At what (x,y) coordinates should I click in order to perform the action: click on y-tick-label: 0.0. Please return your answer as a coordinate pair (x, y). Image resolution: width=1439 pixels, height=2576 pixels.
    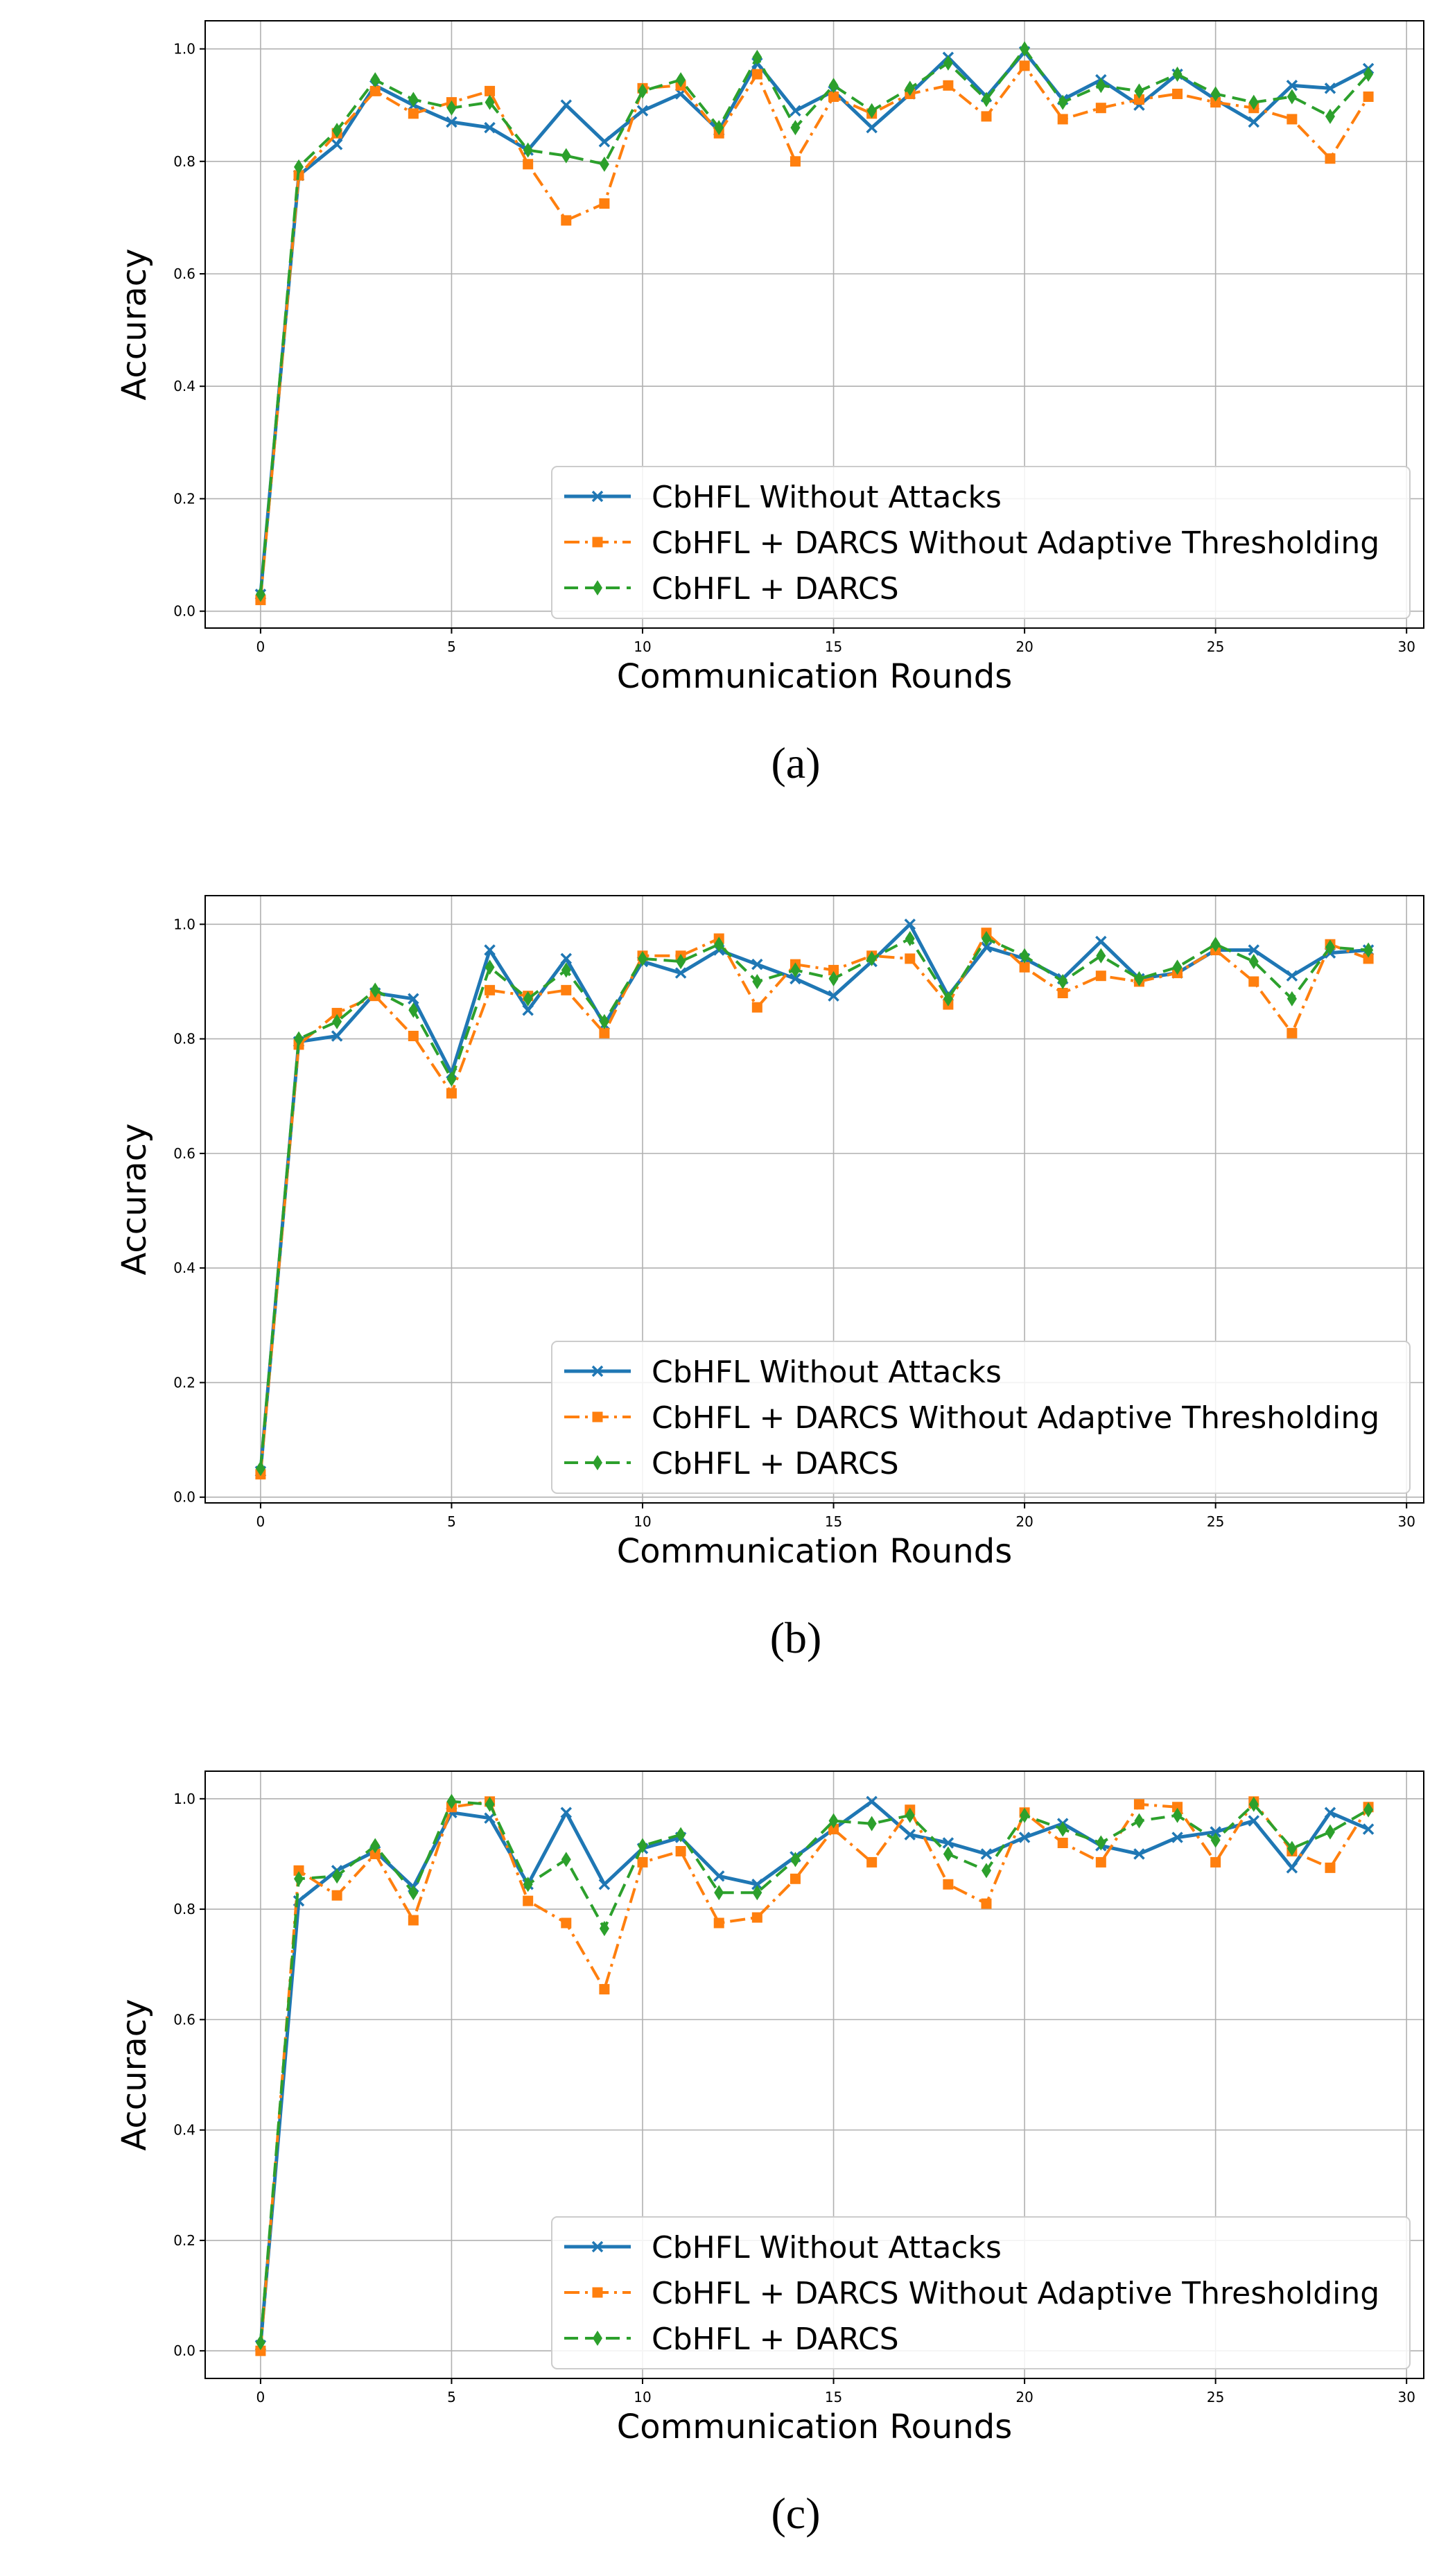
    Looking at the image, I should click on (184, 611).